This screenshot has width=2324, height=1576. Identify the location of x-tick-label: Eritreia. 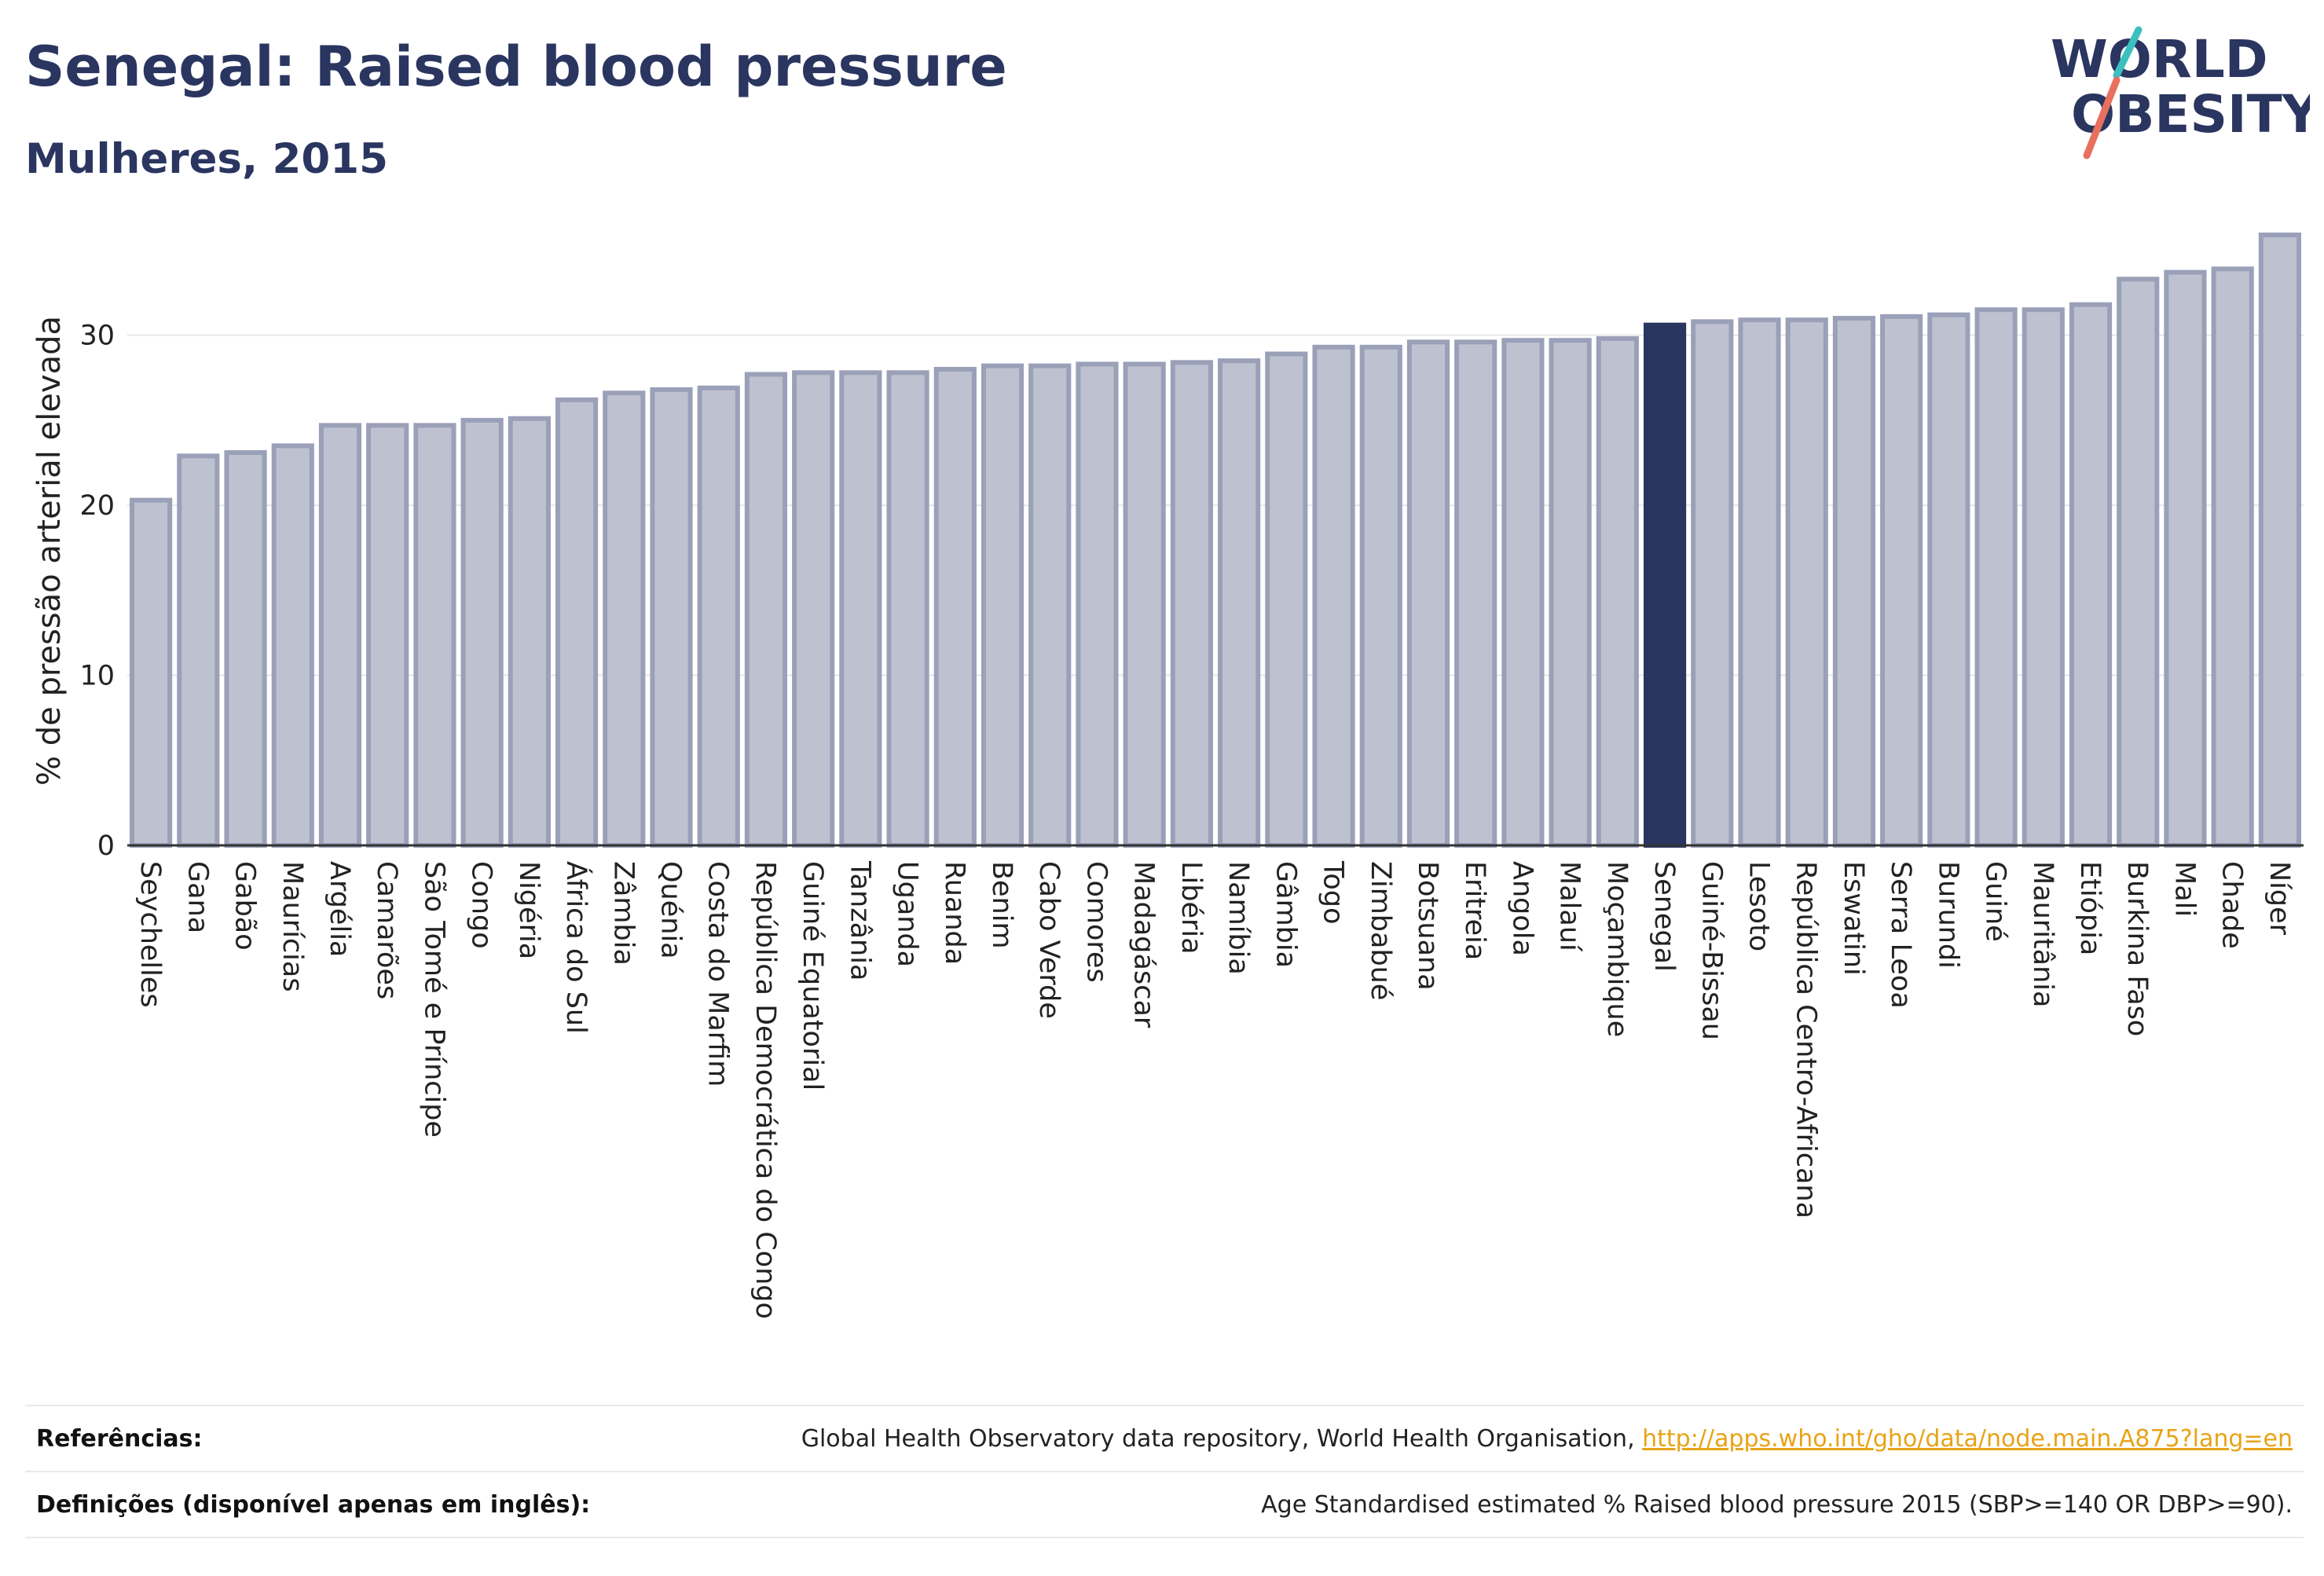
(1474, 910).